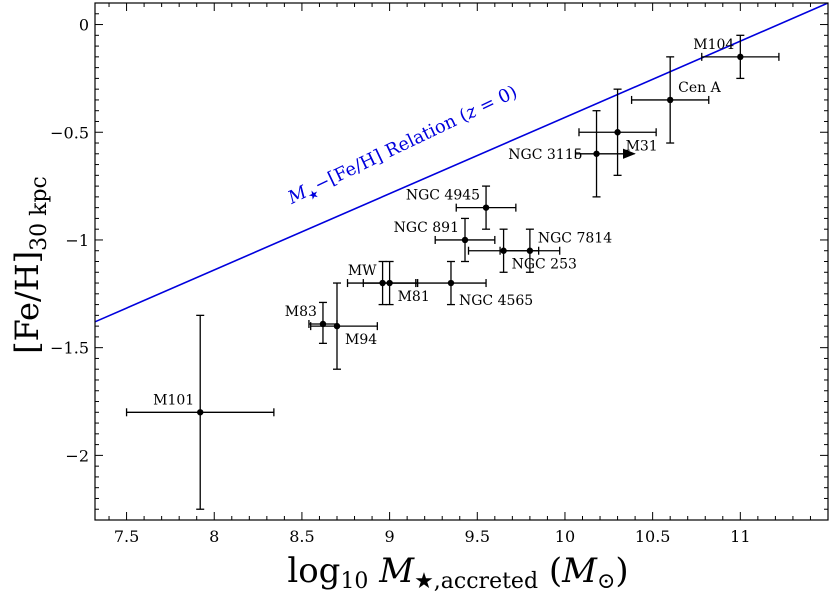 The width and height of the screenshot is (830, 591). I want to click on point-label: NGC 3115, so click(545, 155).